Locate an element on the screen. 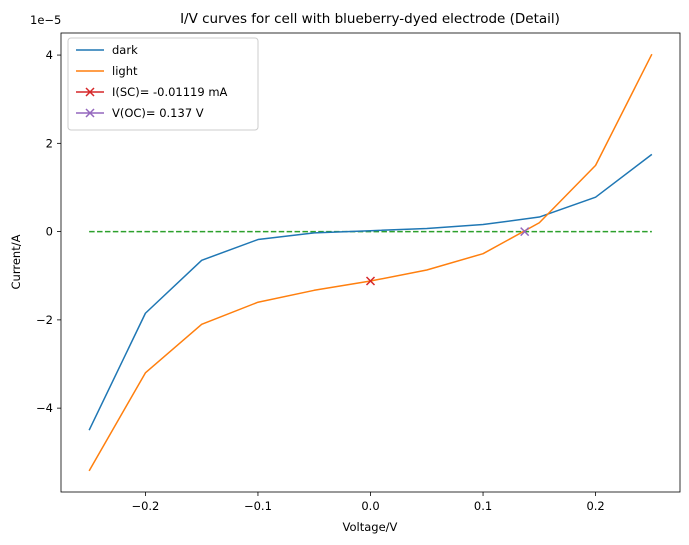  legend-label: V(OC)= 0.137 V is located at coordinates (158, 113).